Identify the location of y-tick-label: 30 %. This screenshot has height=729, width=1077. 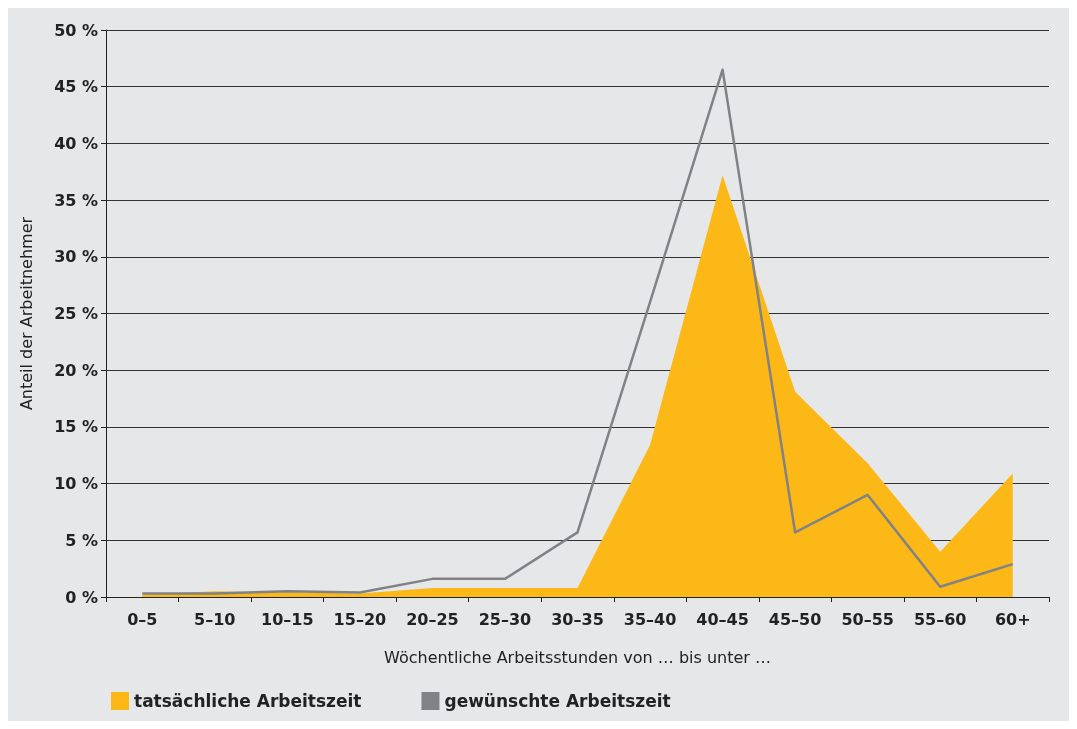
(76, 257).